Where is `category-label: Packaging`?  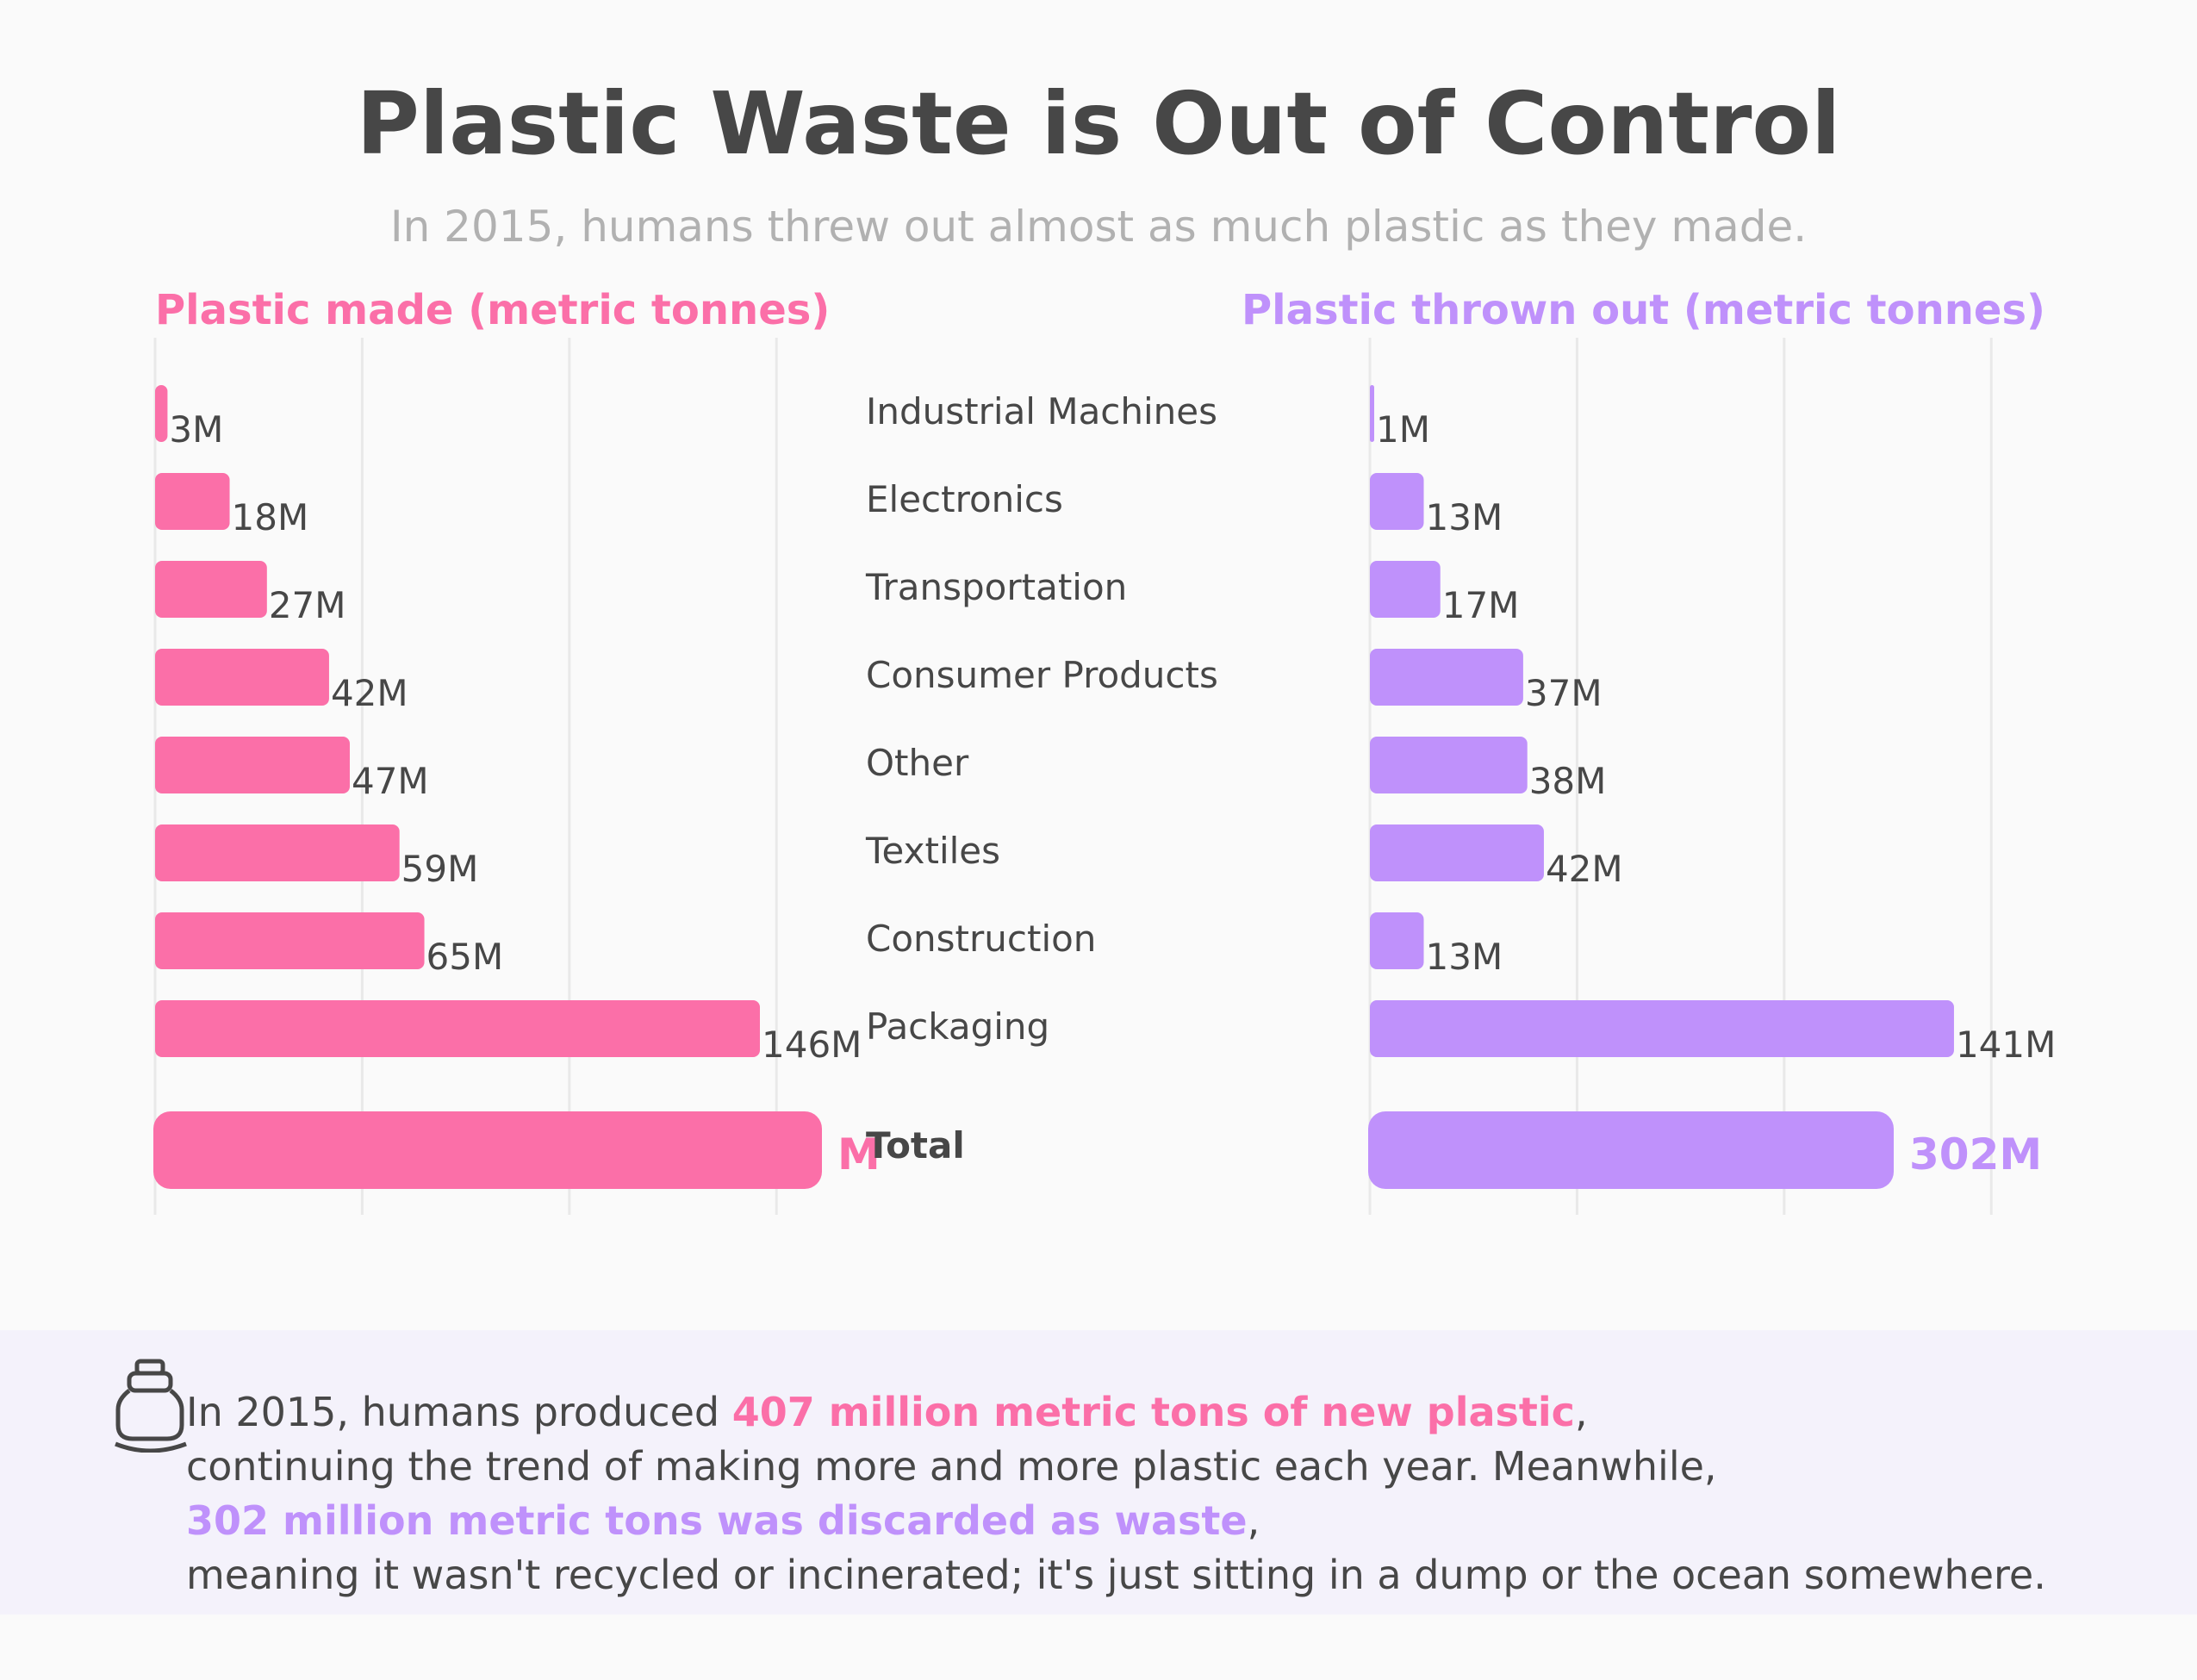 category-label: Packaging is located at coordinates (957, 1027).